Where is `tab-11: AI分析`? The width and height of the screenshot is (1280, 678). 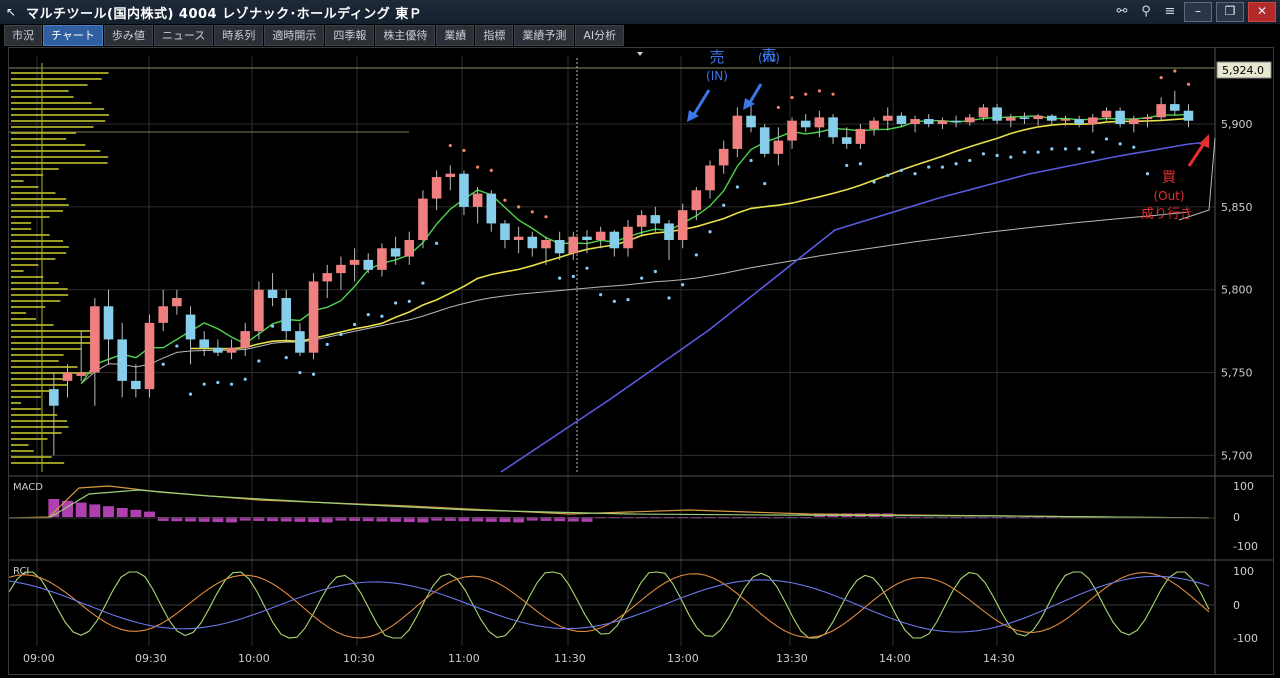
tab-11: AI分析 is located at coordinates (600, 35).